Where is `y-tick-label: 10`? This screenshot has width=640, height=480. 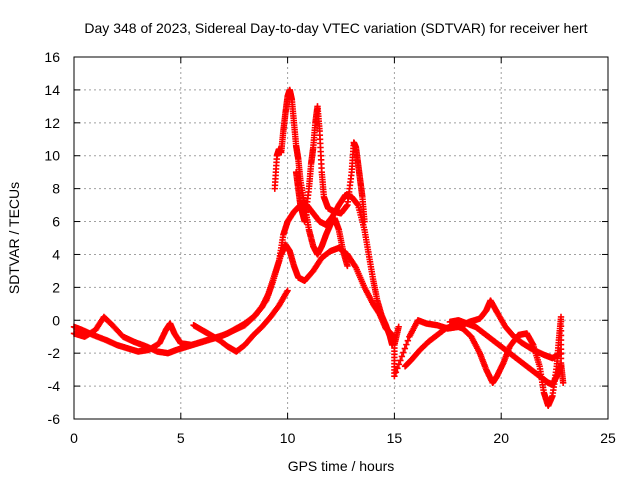
y-tick-label: 10 is located at coordinates (52, 156).